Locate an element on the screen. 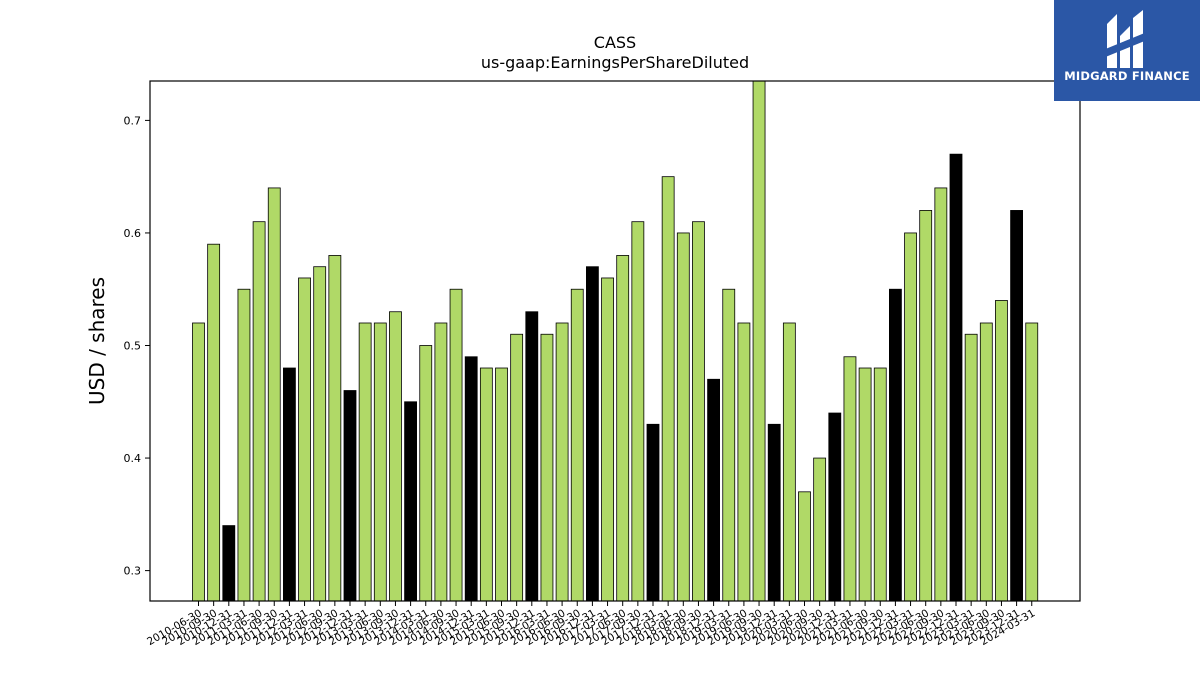 This screenshot has height=675, width=1200. y-axis-label: USD / shares is located at coordinates (97, 341).